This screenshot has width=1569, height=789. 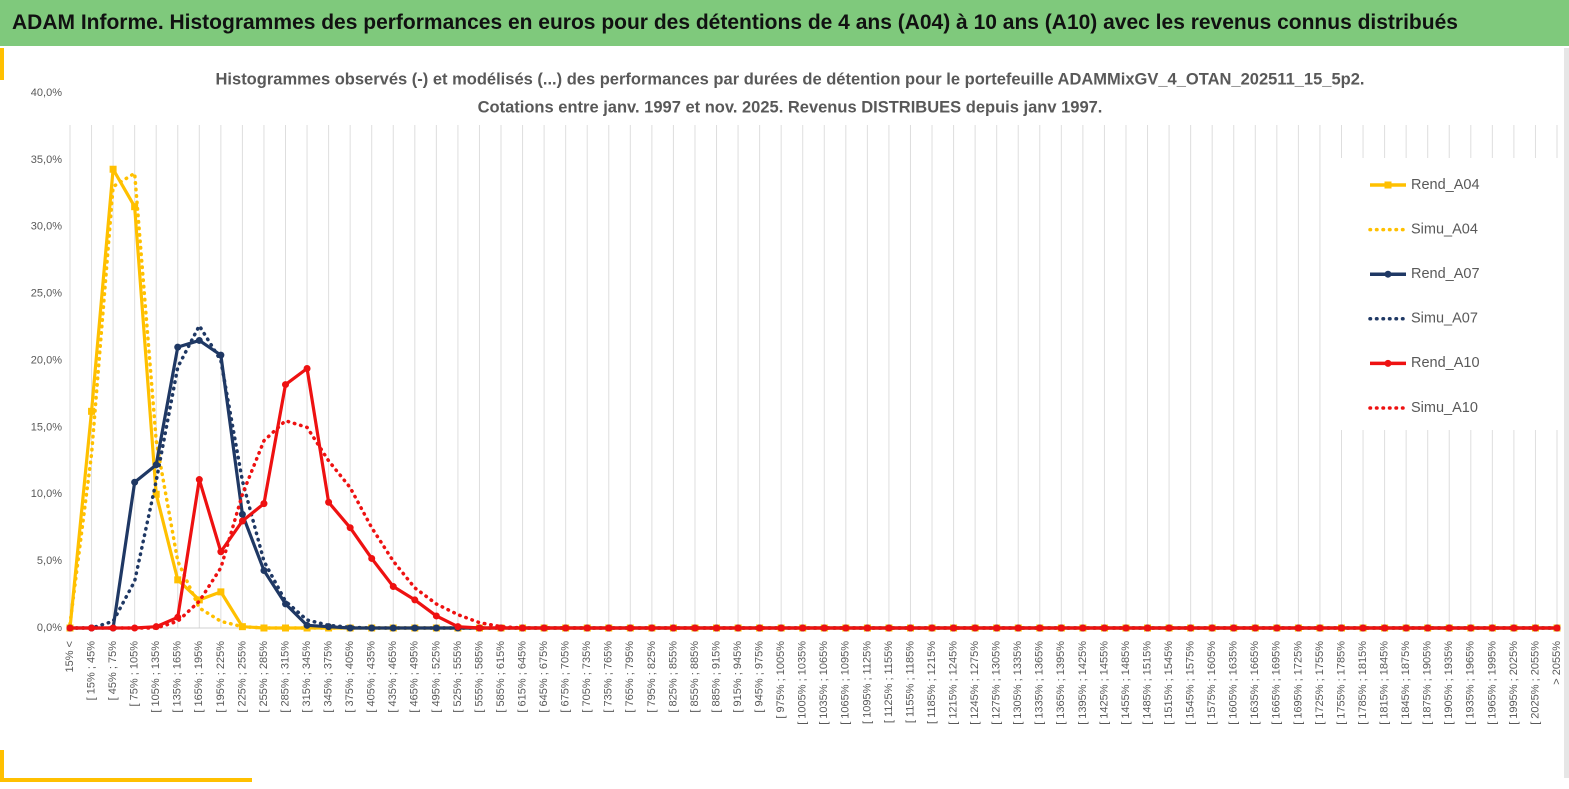 What do you see at coordinates (738, 677) in the screenshot?
I see `x-tick-label: [ 915% ; 945%` at bounding box center [738, 677].